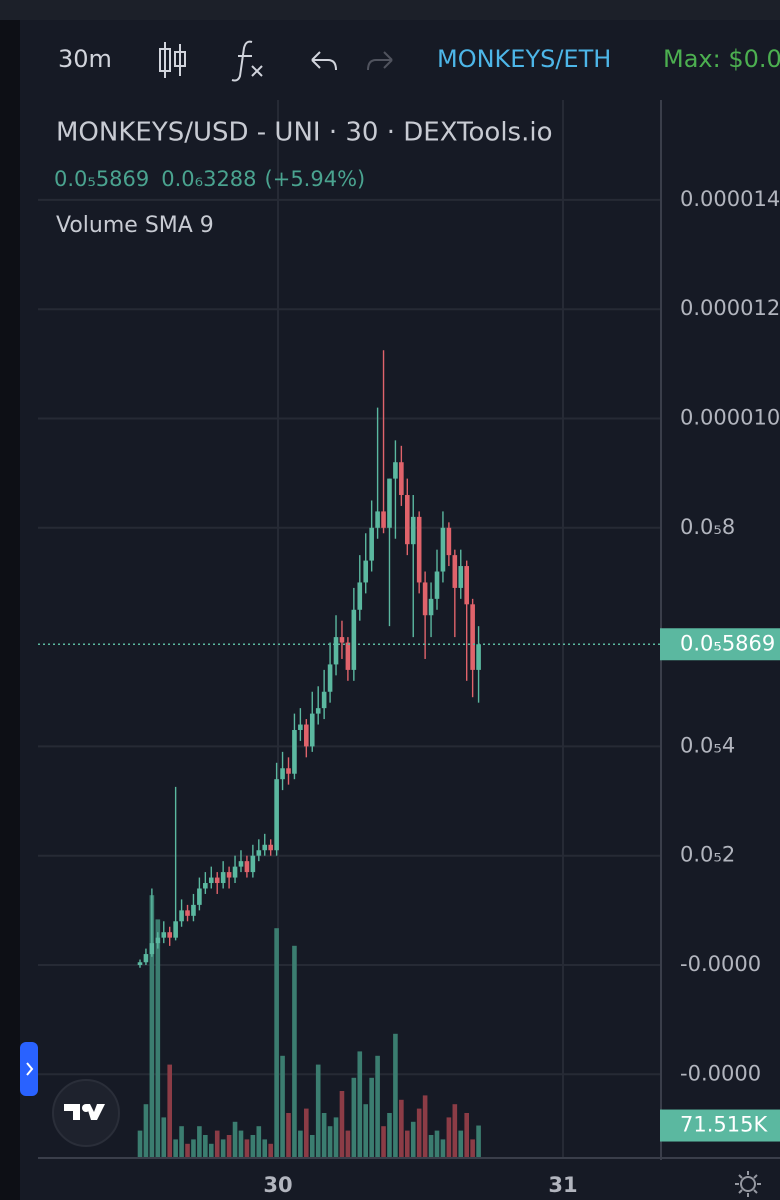  What do you see at coordinates (101, 179) in the screenshot?
I see `price: 0.0₅5869` at bounding box center [101, 179].